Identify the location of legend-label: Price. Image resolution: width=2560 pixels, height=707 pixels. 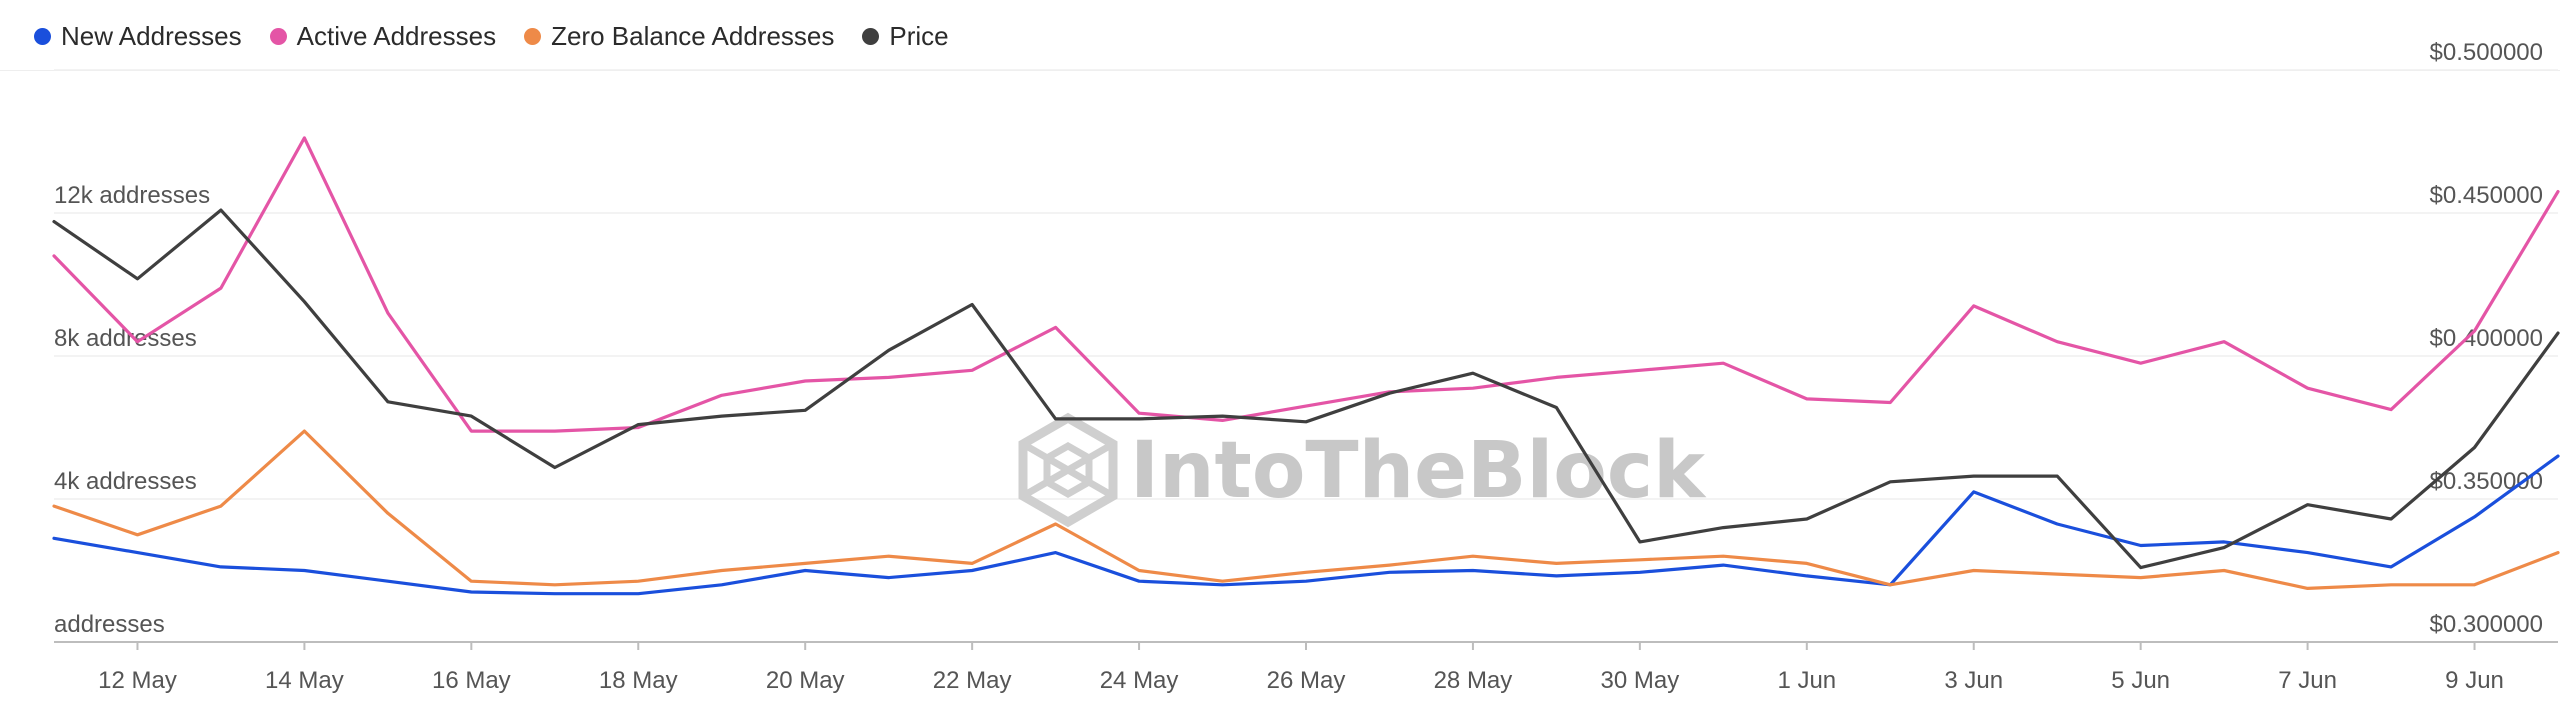
(919, 35).